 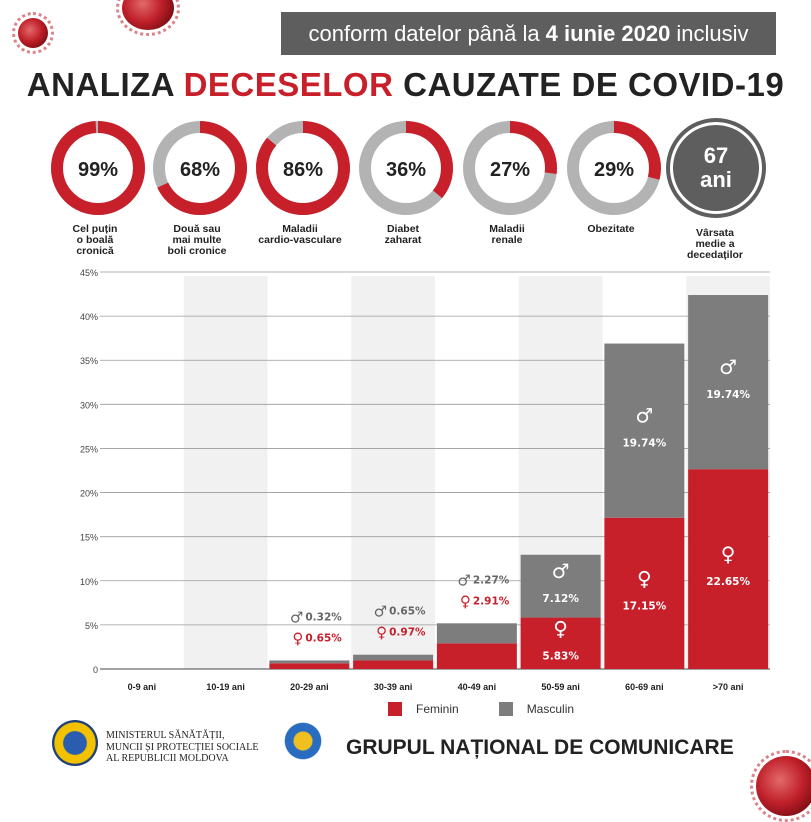 What do you see at coordinates (540, 747) in the screenshot?
I see `group-name: GRUPUL NAȚIONAL DE COMUNICARE` at bounding box center [540, 747].